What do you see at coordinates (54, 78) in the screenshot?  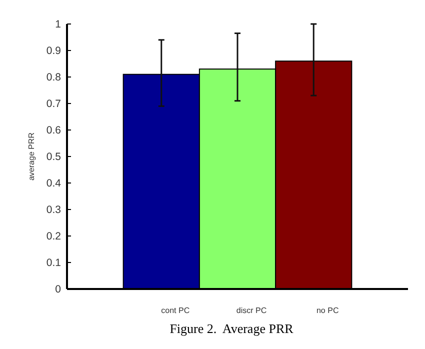 I see `y-tick-label: 0.8` at bounding box center [54, 78].